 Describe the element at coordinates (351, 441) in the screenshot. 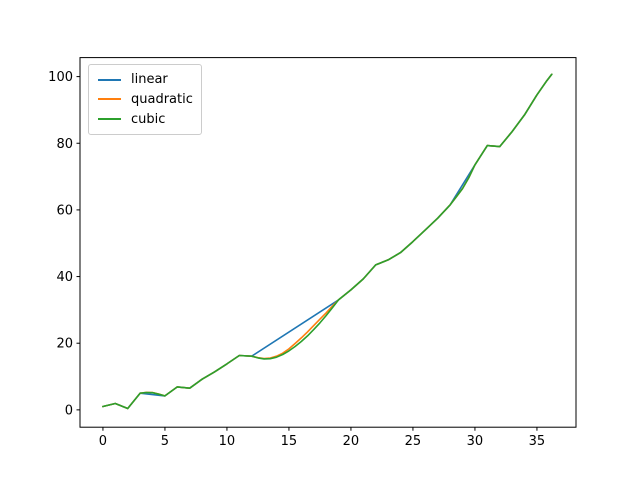

I see `x-tick-label: 20` at that location.